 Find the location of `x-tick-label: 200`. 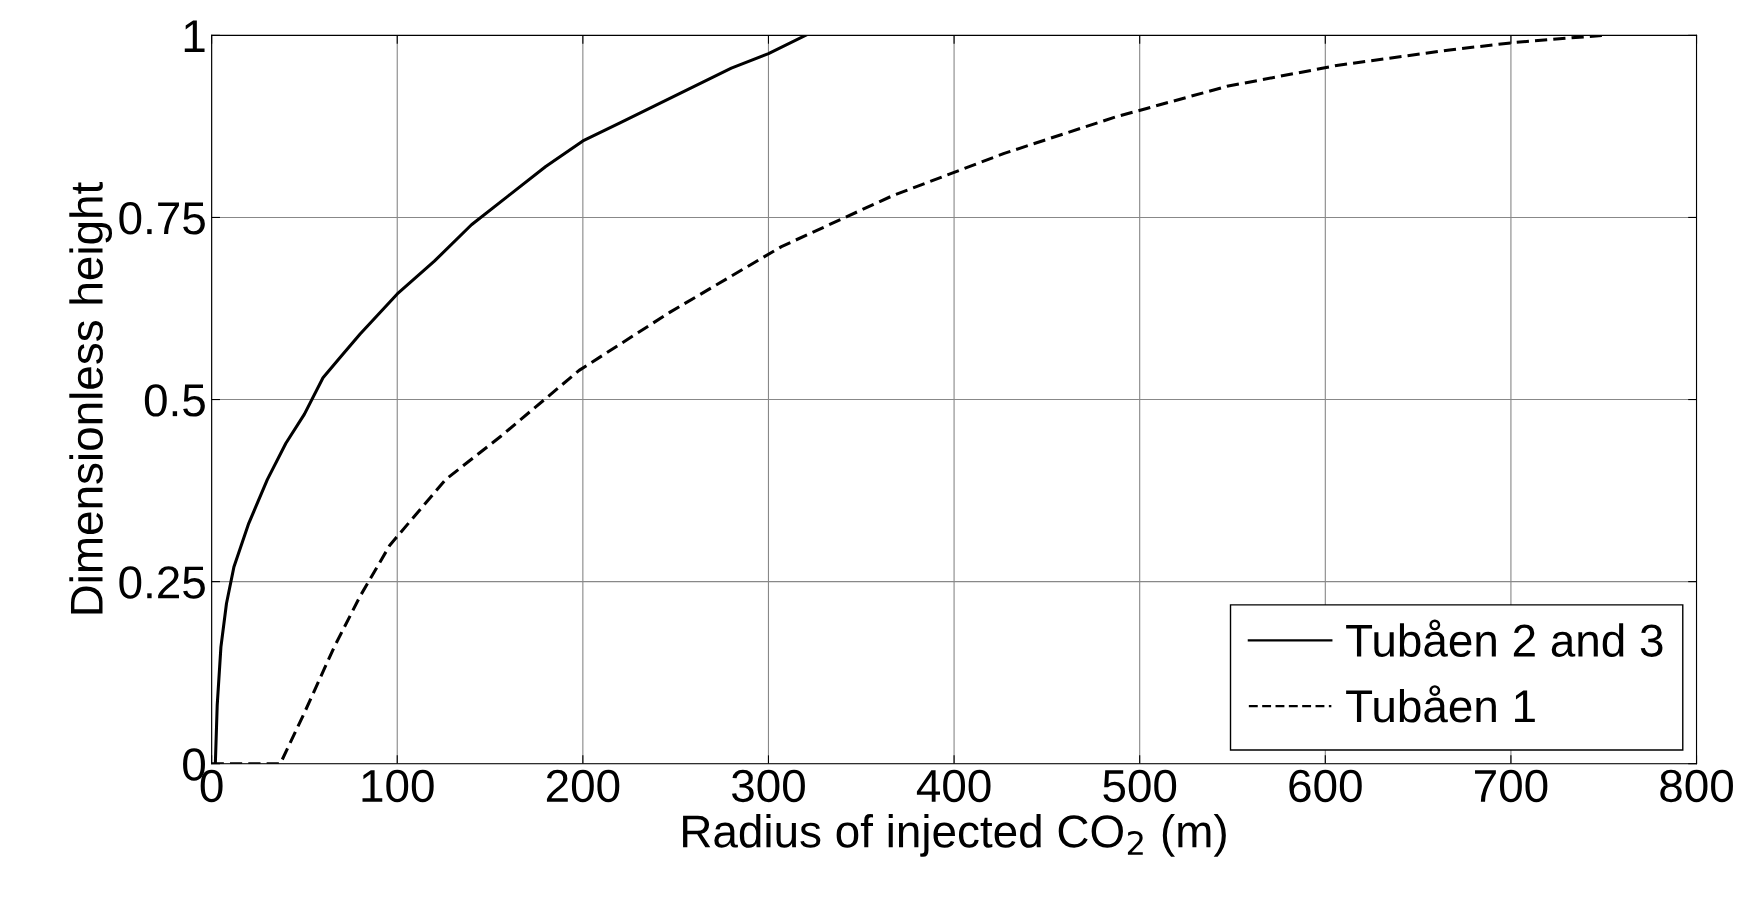

x-tick-label: 200 is located at coordinates (583, 786).